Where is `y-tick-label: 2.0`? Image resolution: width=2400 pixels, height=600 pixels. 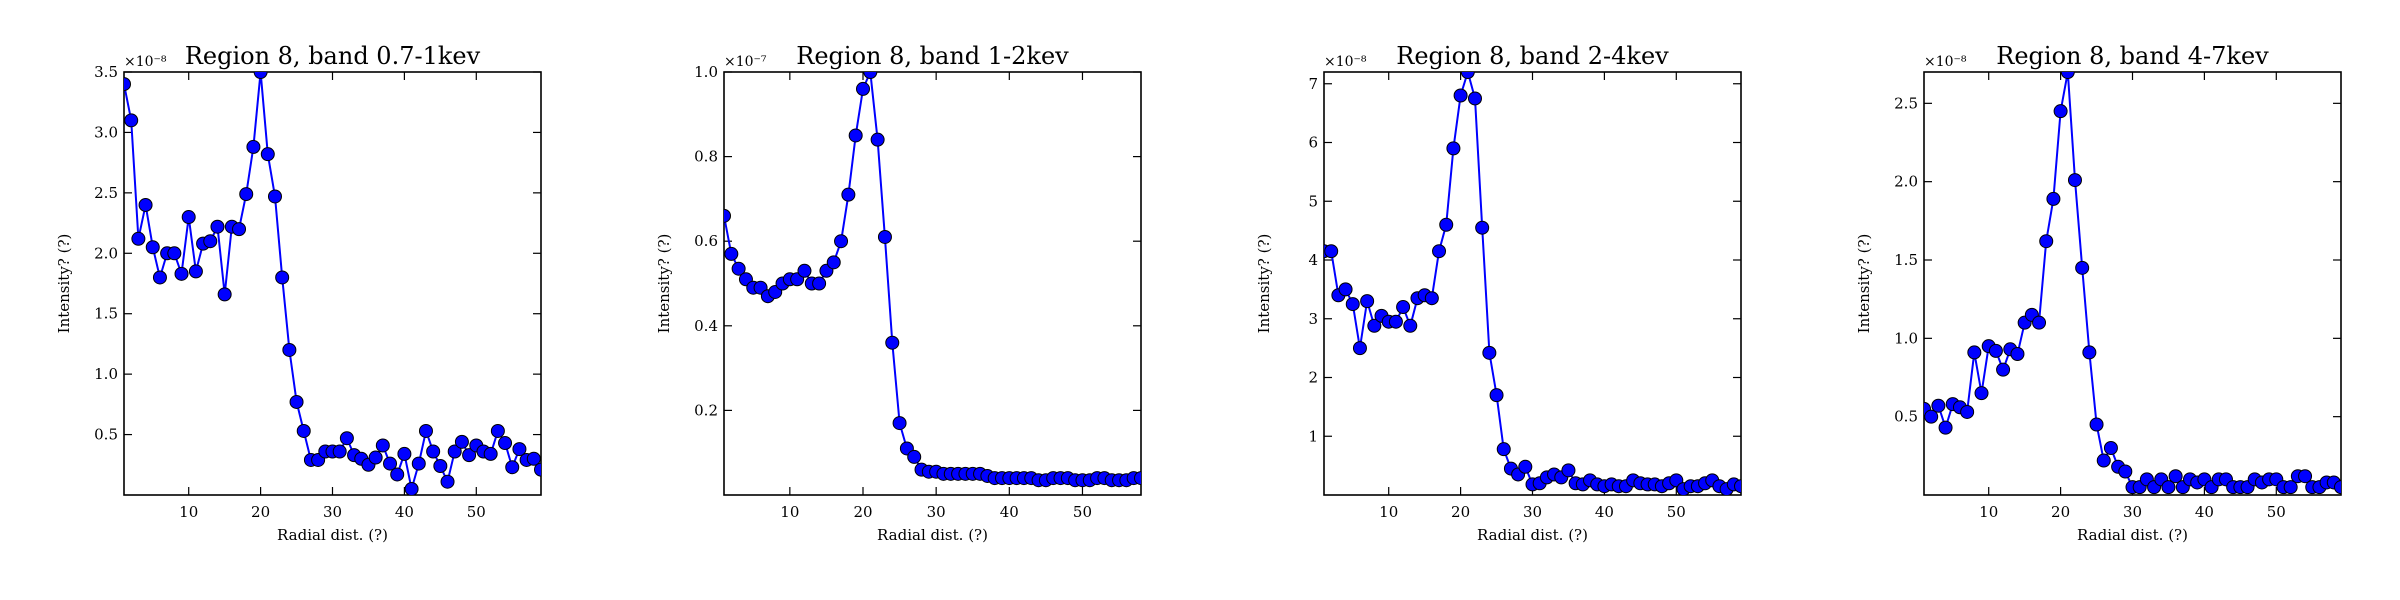
y-tick-label: 2.0 is located at coordinates (1906, 182).